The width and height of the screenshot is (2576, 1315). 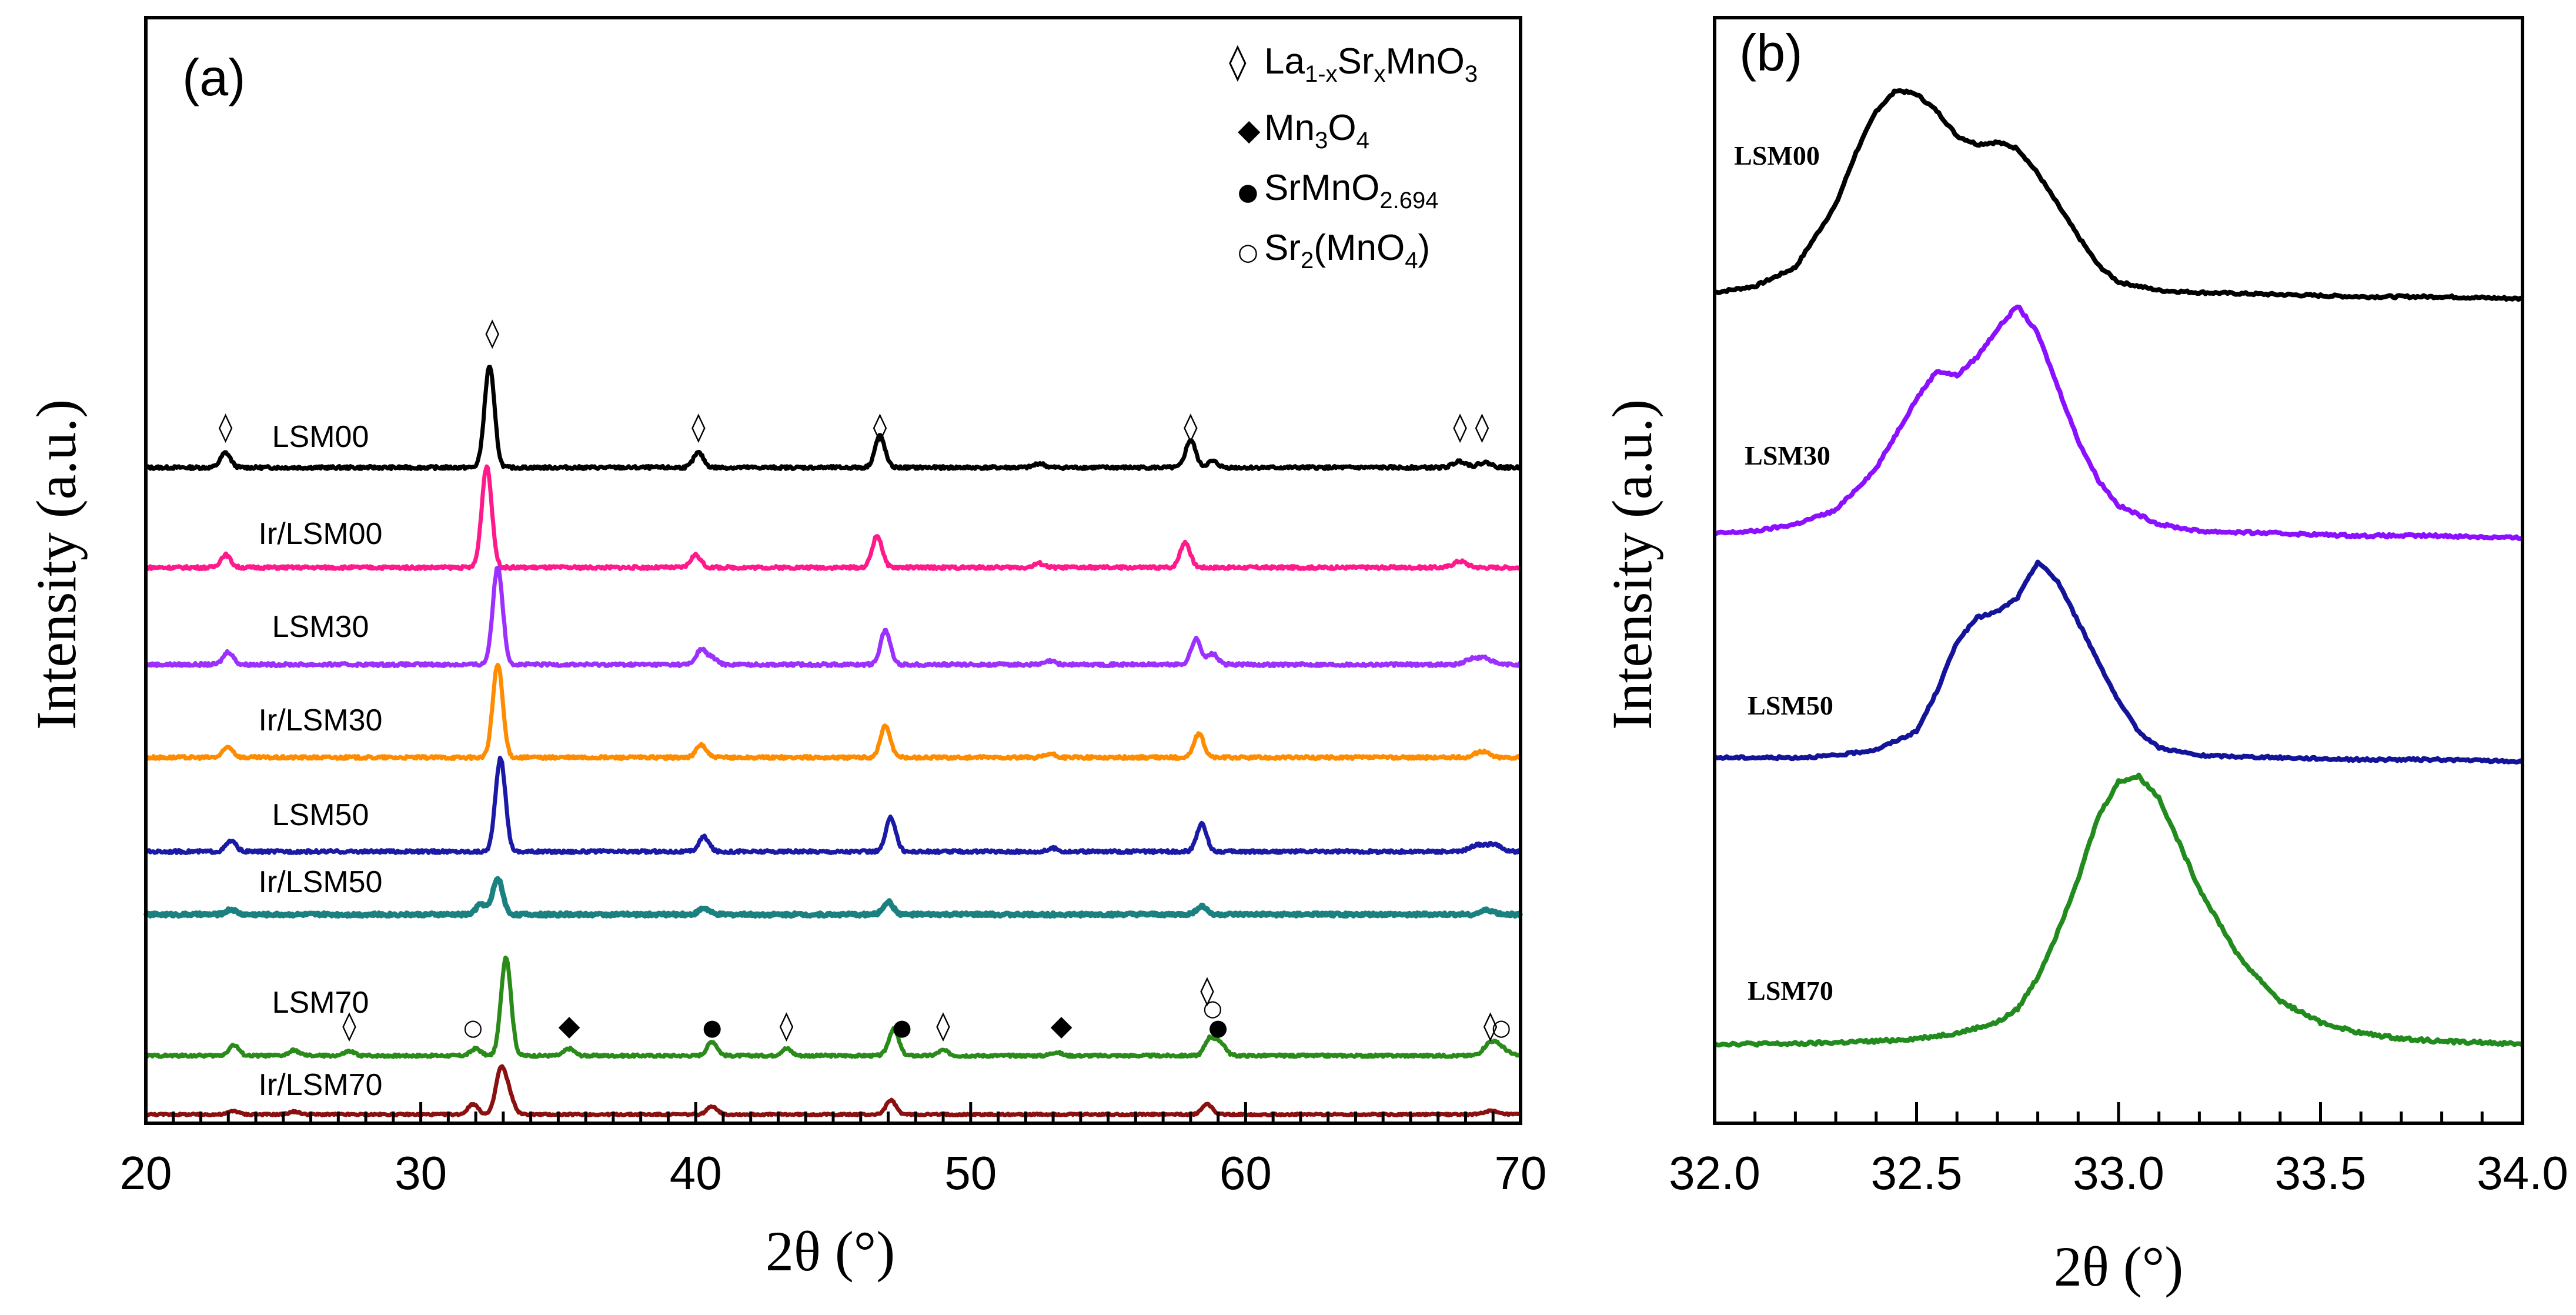 I want to click on panel-a-x-tick-label: 20, so click(x=146, y=1173).